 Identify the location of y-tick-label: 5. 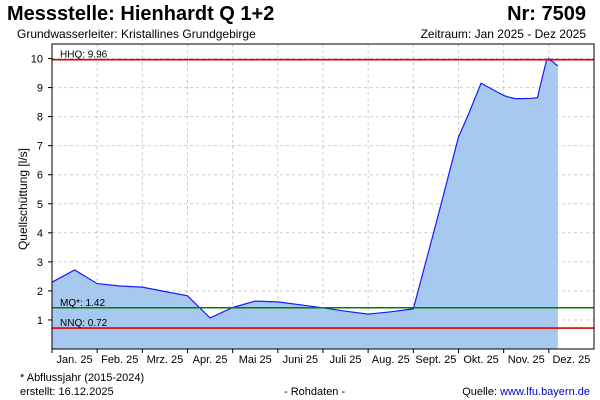
(40, 205).